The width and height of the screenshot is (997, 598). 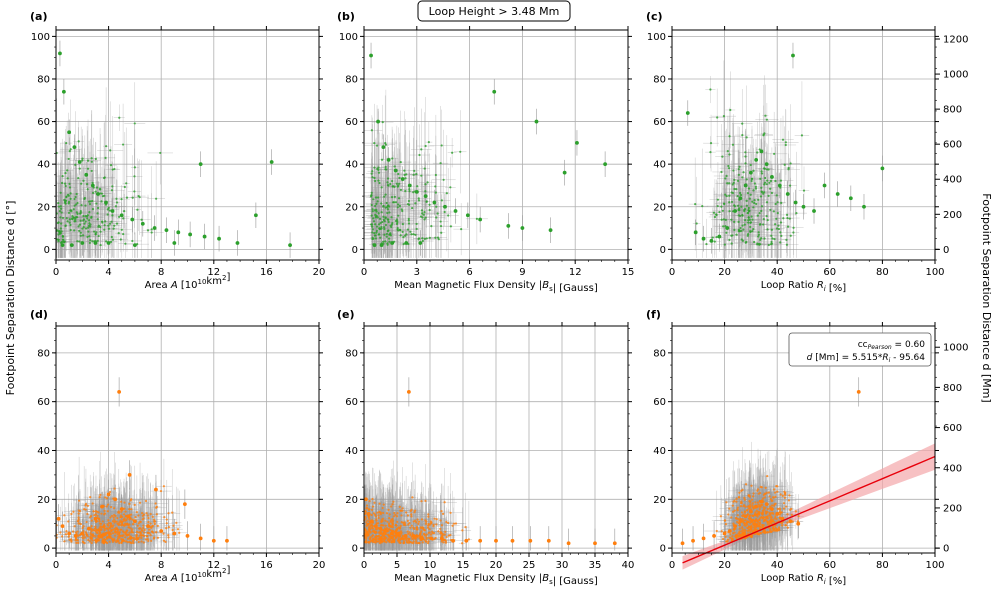 I want to click on fit-confidence-band, so click(x=808, y=506).